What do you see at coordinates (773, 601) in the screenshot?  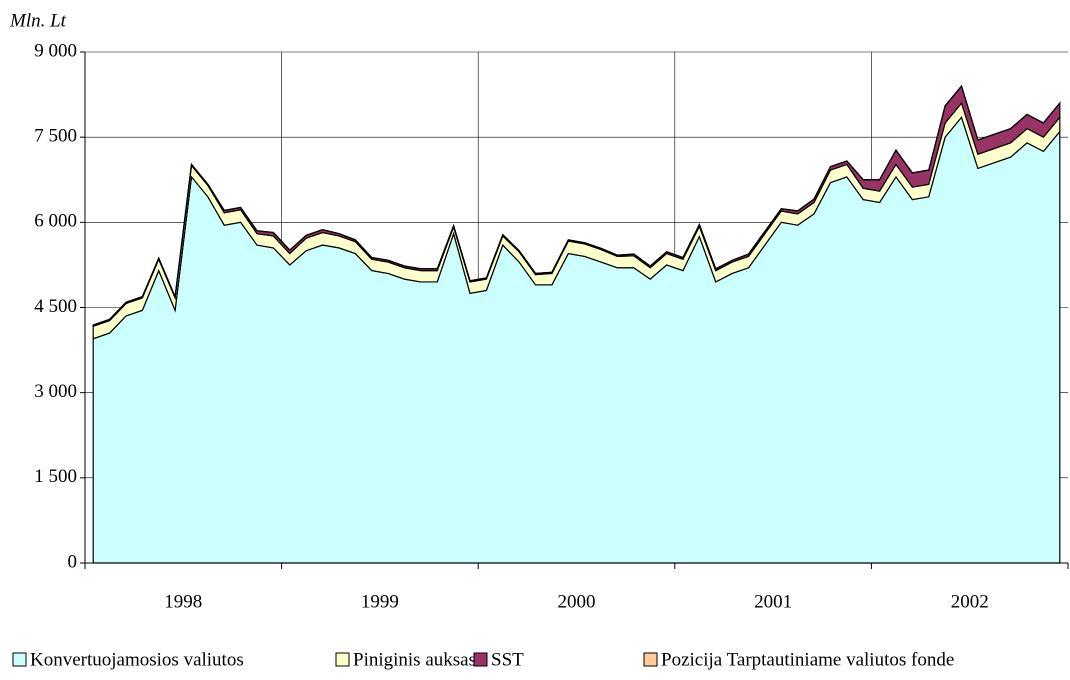 I see `x-tick-label: 2001` at bounding box center [773, 601].